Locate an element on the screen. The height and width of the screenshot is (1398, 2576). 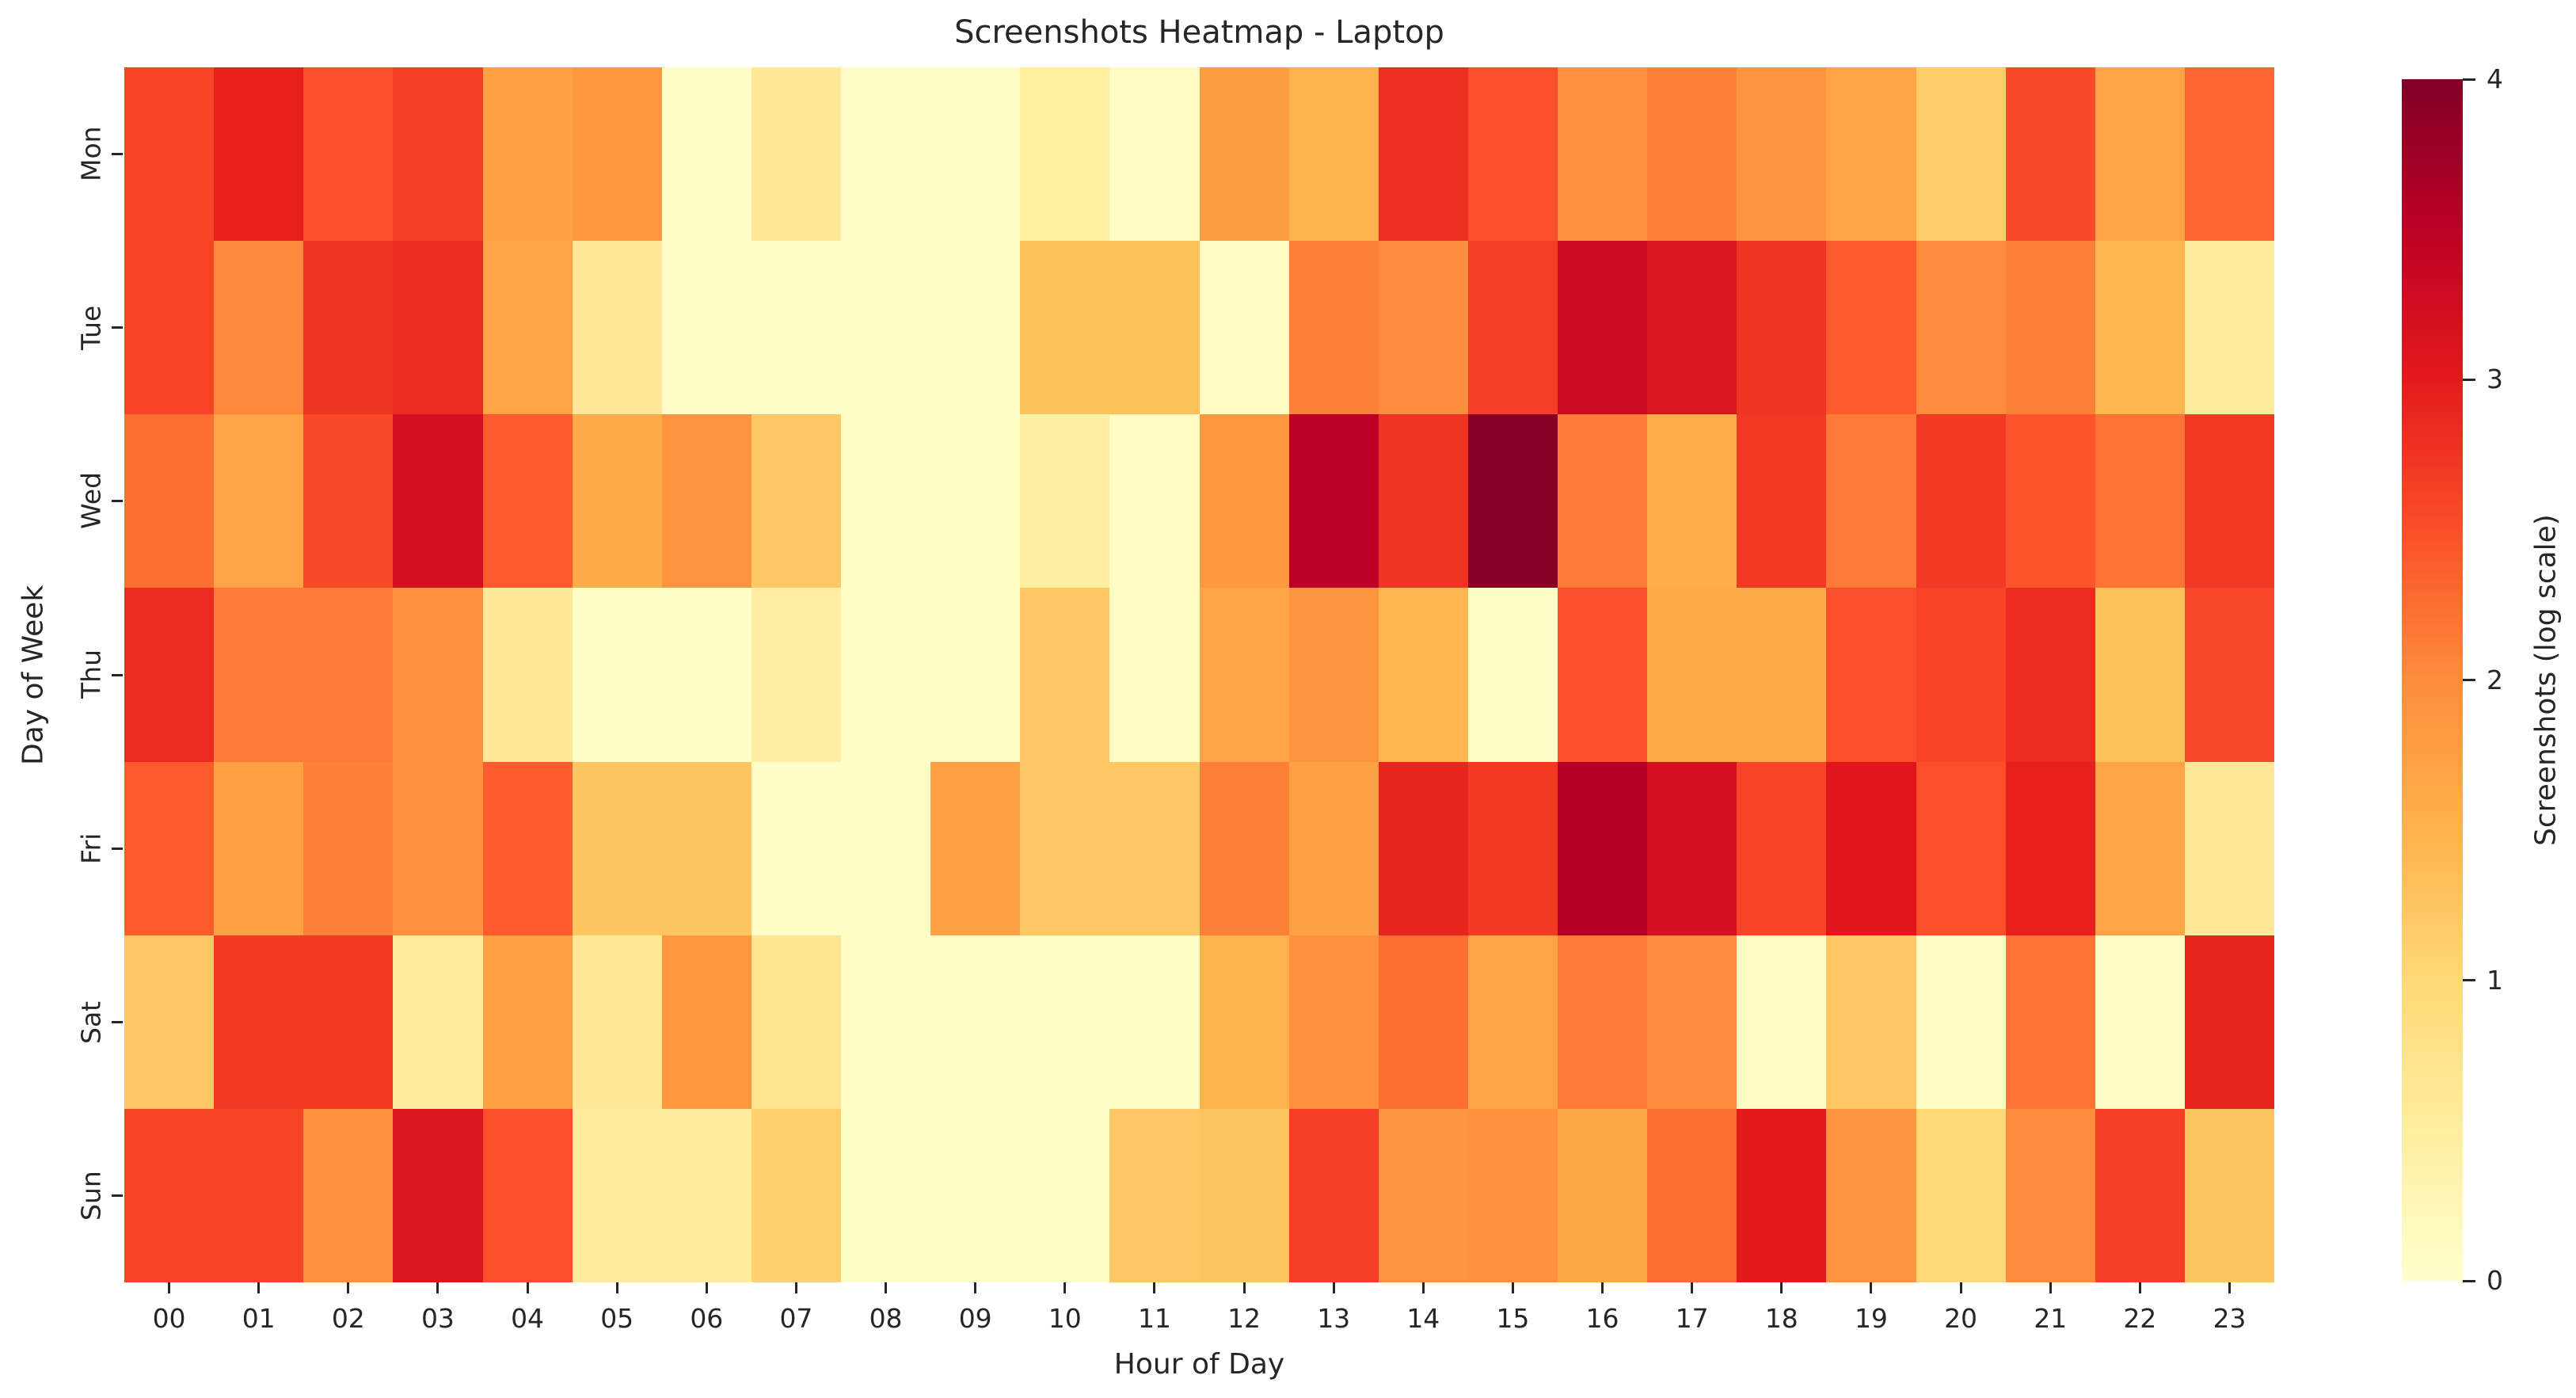
y-tick-label: Wed is located at coordinates (91, 501).